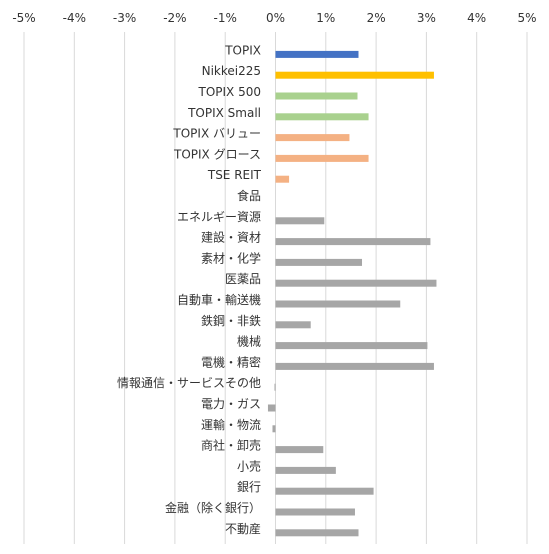 The width and height of the screenshot is (549, 554). I want to click on category-label: エネルギー資源, so click(219, 217).